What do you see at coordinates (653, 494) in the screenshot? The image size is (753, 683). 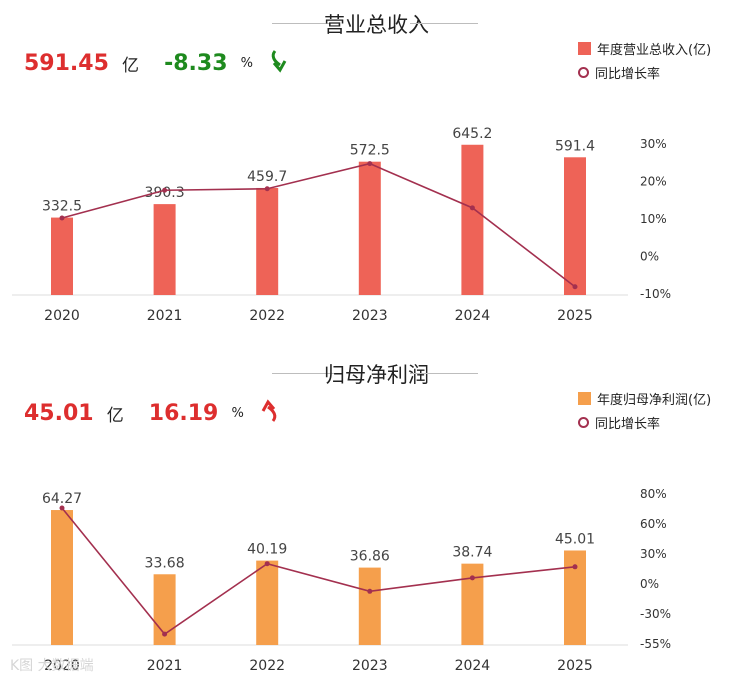 I see `y-right-tick-label: 80%` at bounding box center [653, 494].